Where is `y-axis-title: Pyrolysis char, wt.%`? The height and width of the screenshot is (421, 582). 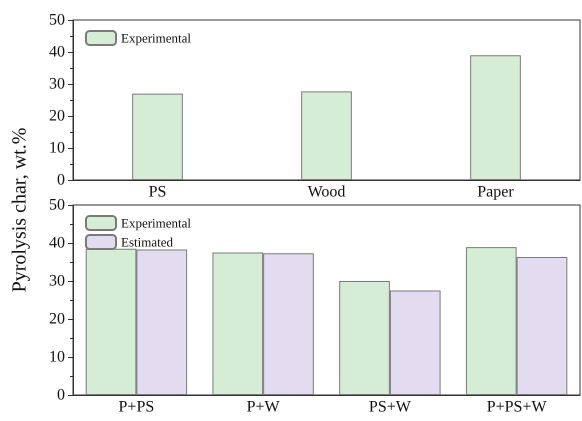
y-axis-title: Pyrolysis char, wt.% is located at coordinates (20, 210).